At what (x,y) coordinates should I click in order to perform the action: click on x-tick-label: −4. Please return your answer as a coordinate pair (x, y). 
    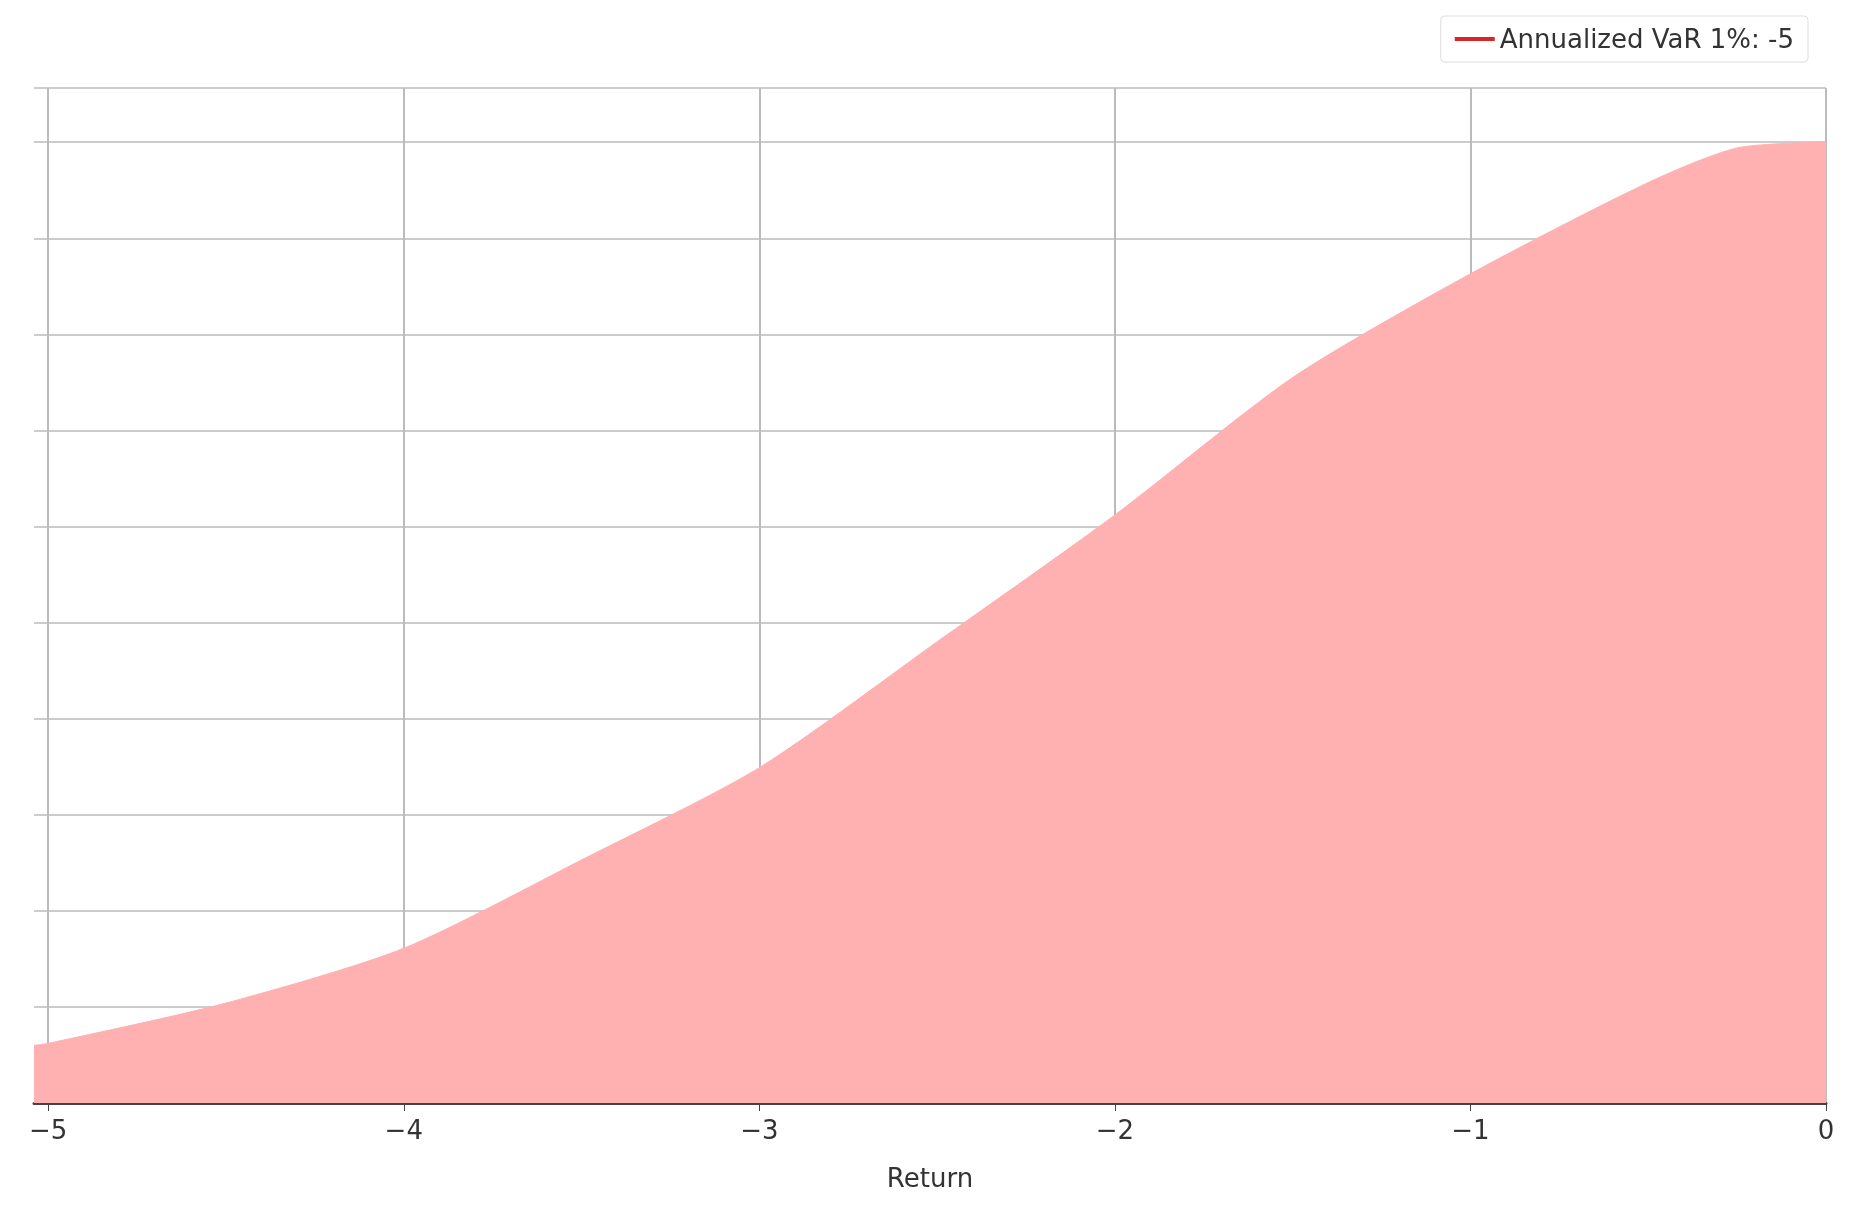
    Looking at the image, I should click on (403, 1130).